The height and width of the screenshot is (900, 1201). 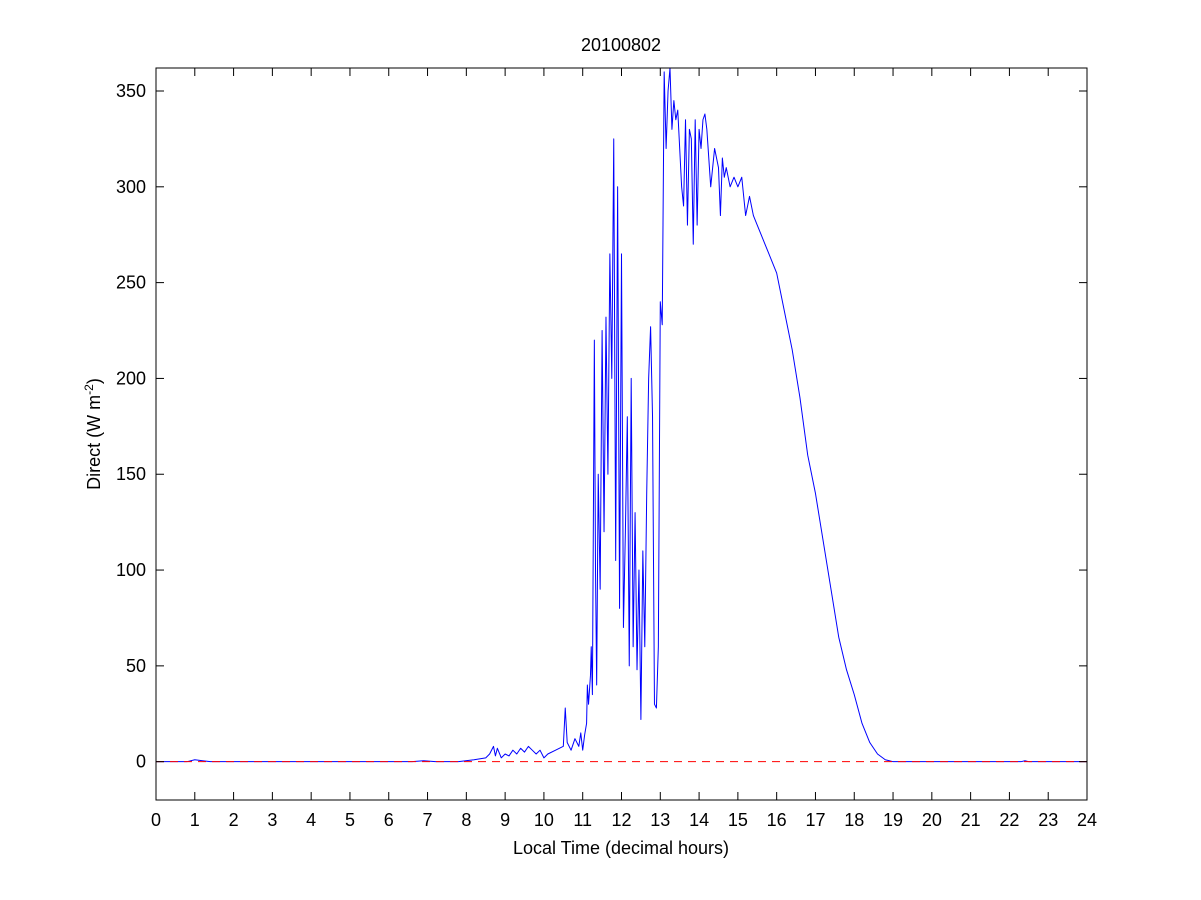 What do you see at coordinates (854, 820) in the screenshot?
I see `x-tick-label: 18` at bounding box center [854, 820].